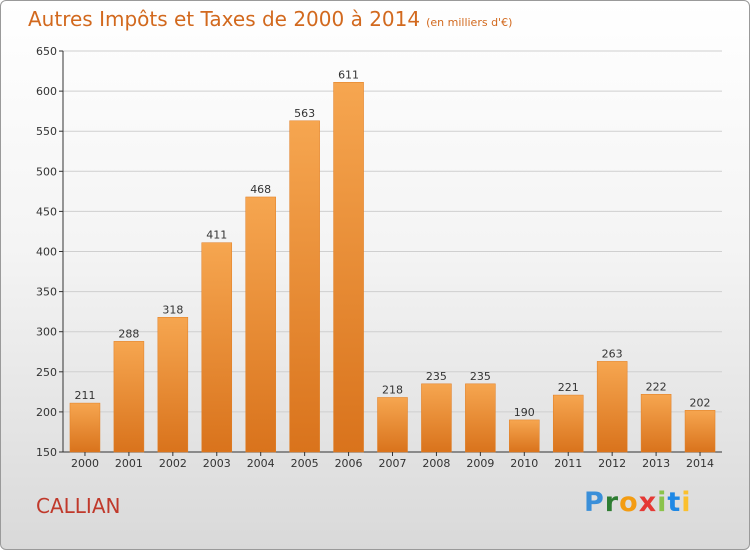 This screenshot has width=750, height=550. What do you see at coordinates (46, 412) in the screenshot?
I see `y-tick-label: 200` at bounding box center [46, 412].